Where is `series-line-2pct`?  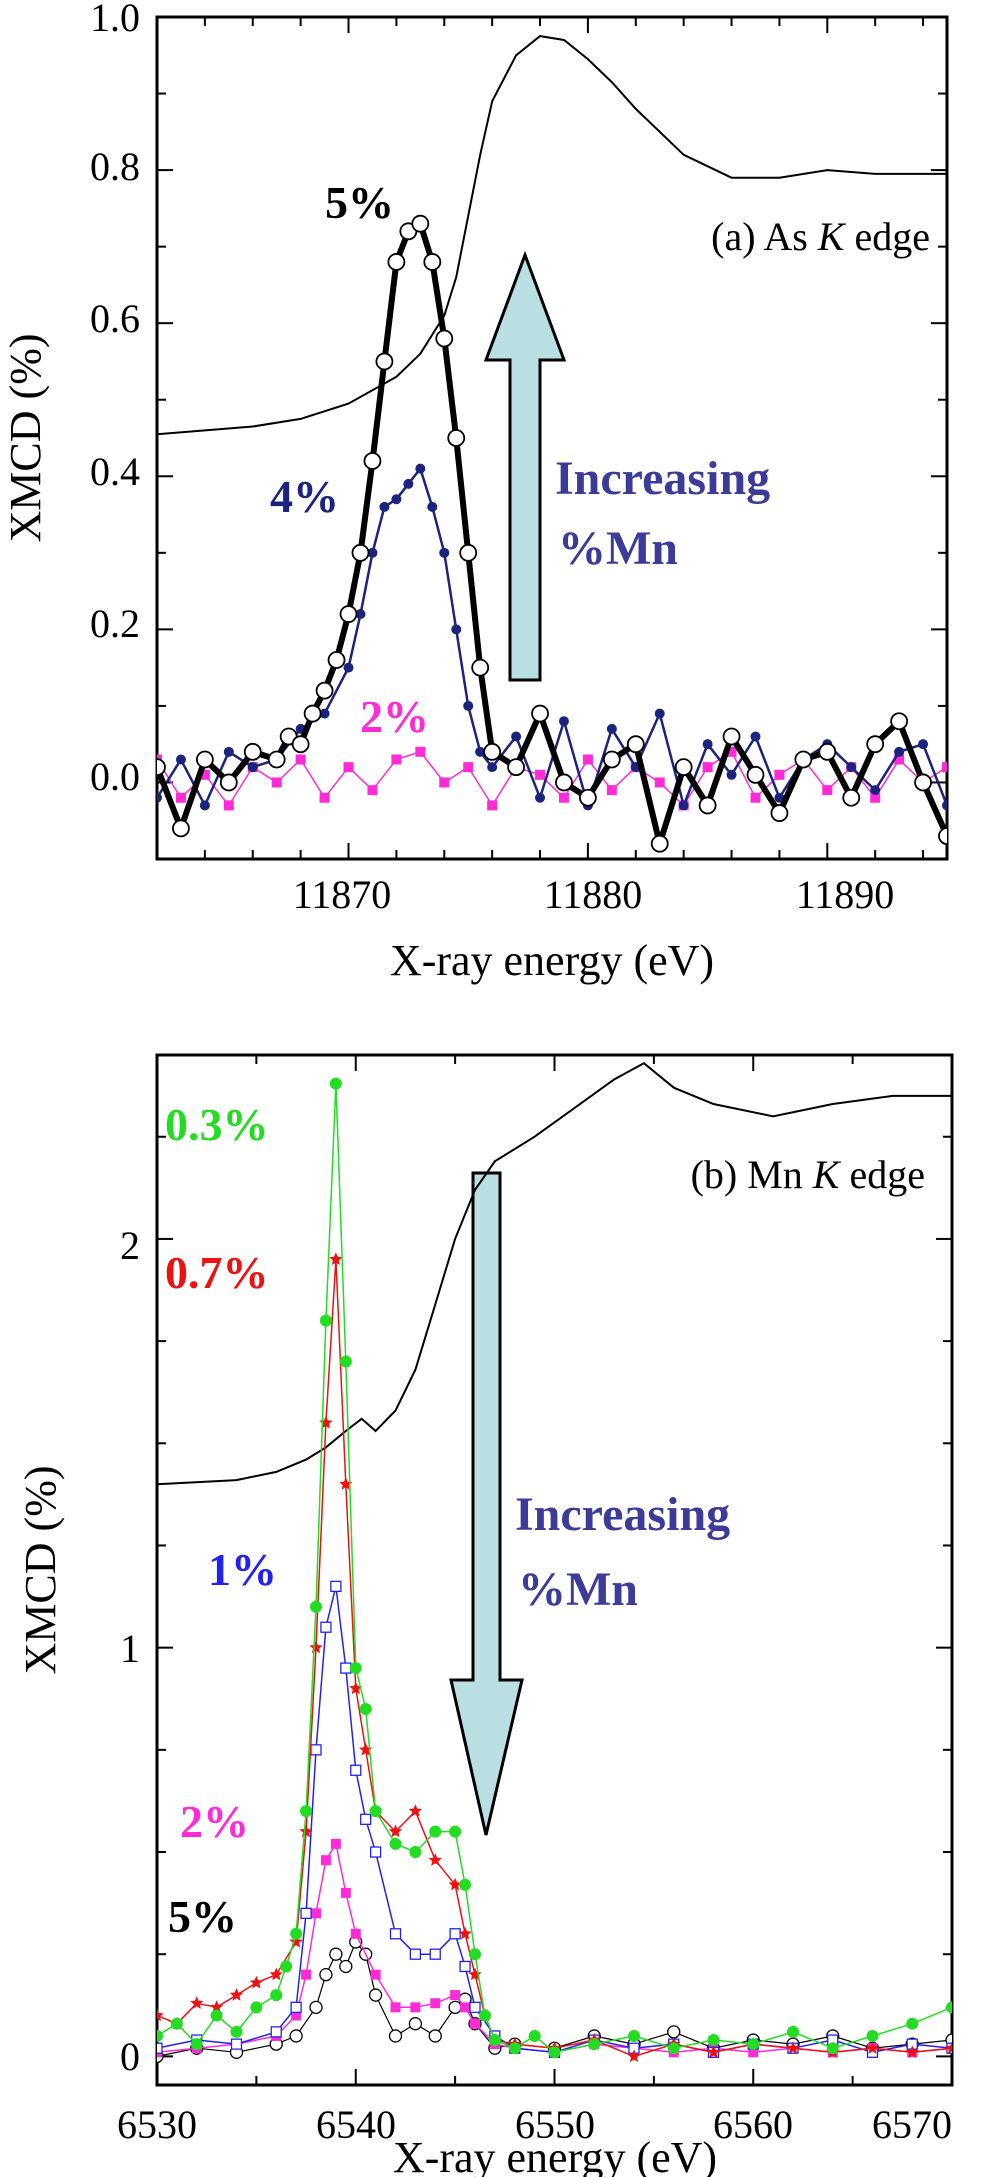
series-line-2pct is located at coordinates (552, 779).